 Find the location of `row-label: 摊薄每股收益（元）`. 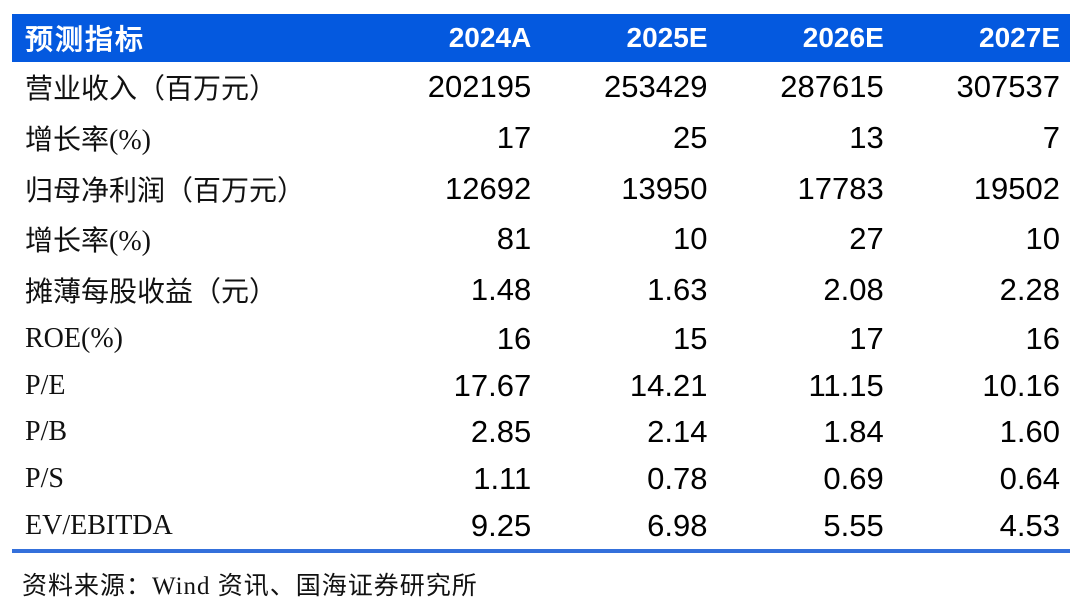

row-label: 摊薄每股收益（元） is located at coordinates (151, 293).